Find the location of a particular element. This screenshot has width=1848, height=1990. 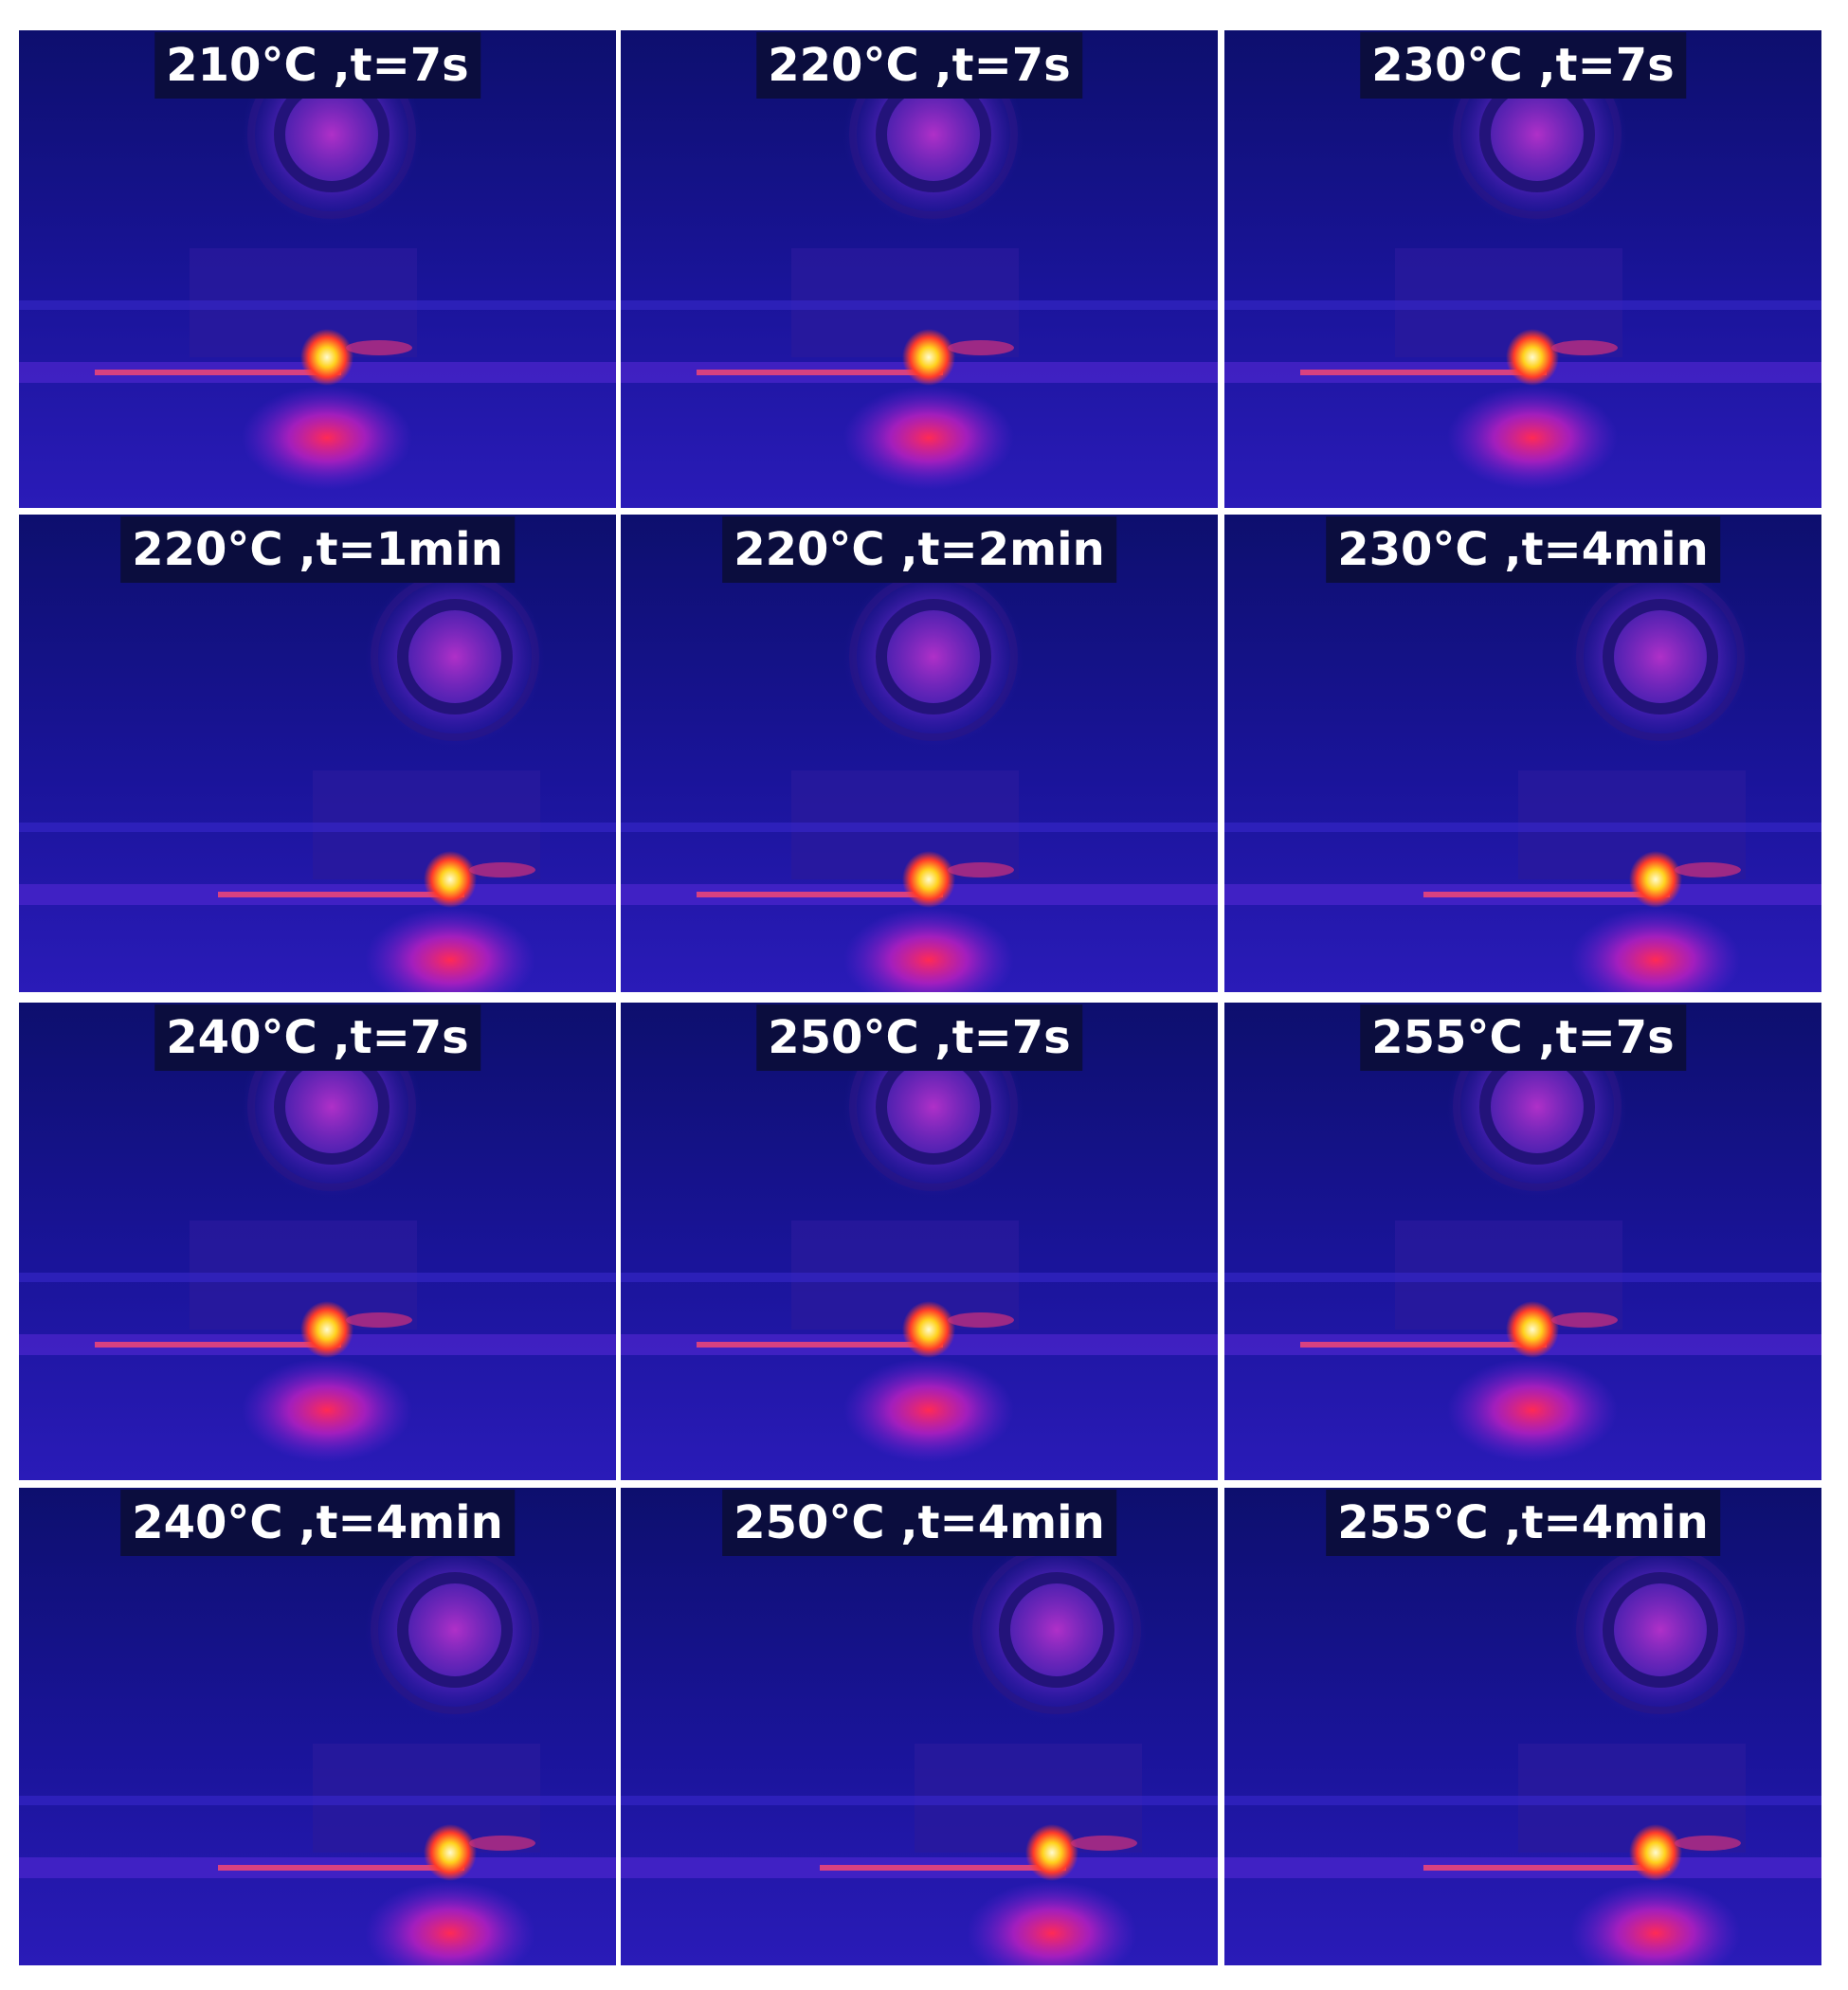

panel-label: 250°C ,t=4min is located at coordinates (919, 1523).